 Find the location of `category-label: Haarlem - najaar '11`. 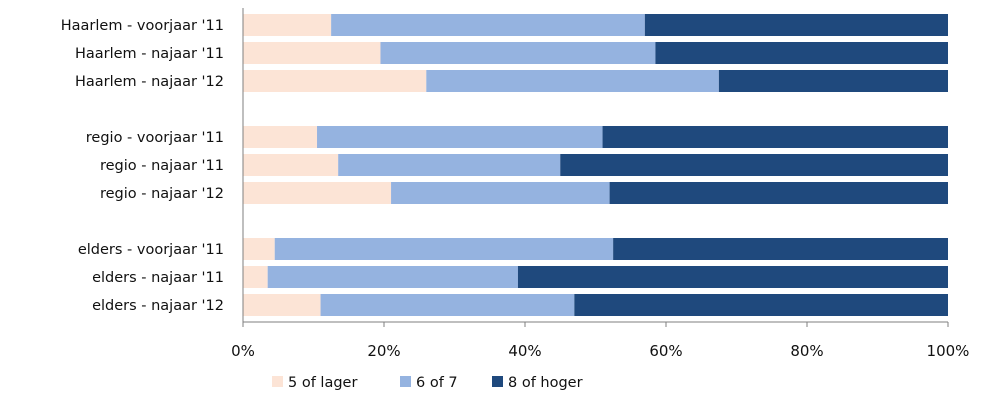

category-label: Haarlem - najaar '11 is located at coordinates (149, 54).